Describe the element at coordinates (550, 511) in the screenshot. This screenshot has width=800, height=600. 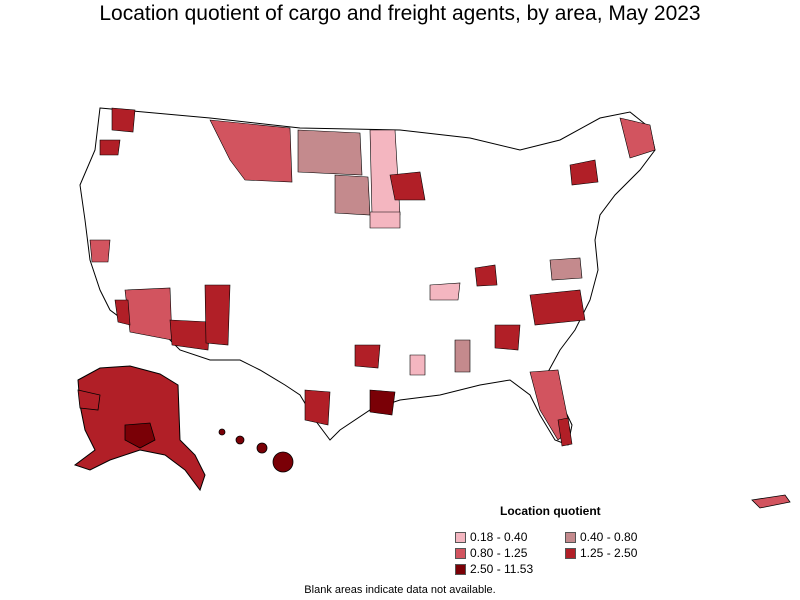
I see `legend-title: Location quotient` at that location.